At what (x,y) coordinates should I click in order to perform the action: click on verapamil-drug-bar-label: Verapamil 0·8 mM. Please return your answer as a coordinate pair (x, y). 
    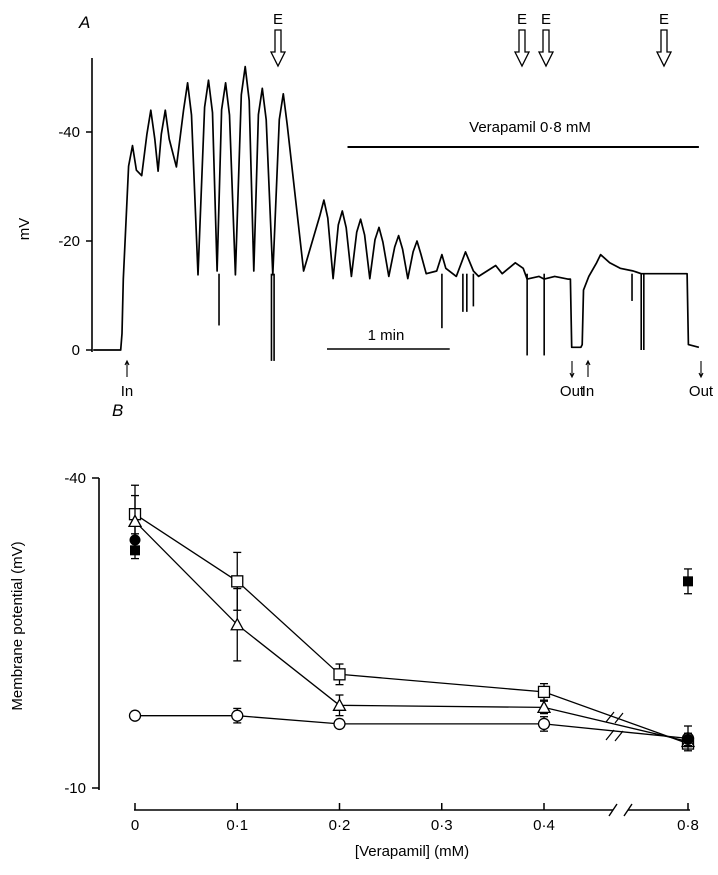
    Looking at the image, I should click on (530, 127).